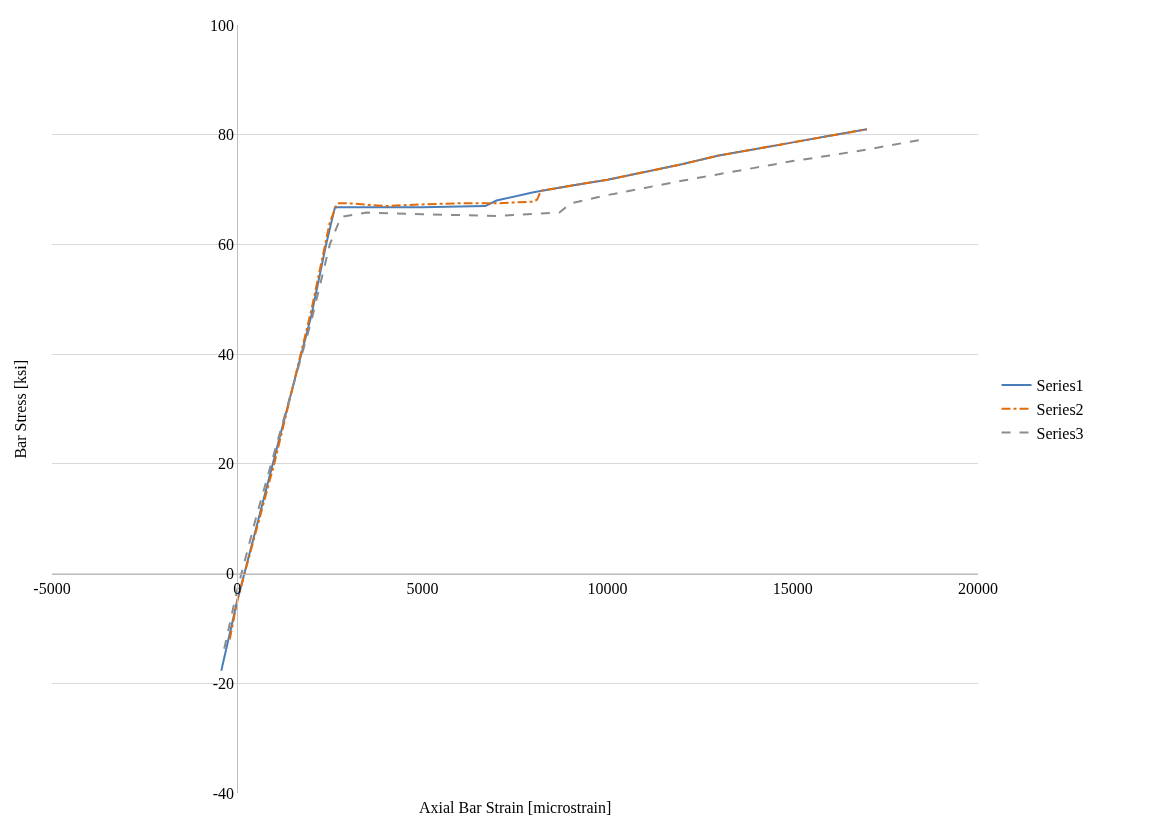 This screenshot has width=1155, height=837. I want to click on y-tick-label: 0, so click(230, 574).